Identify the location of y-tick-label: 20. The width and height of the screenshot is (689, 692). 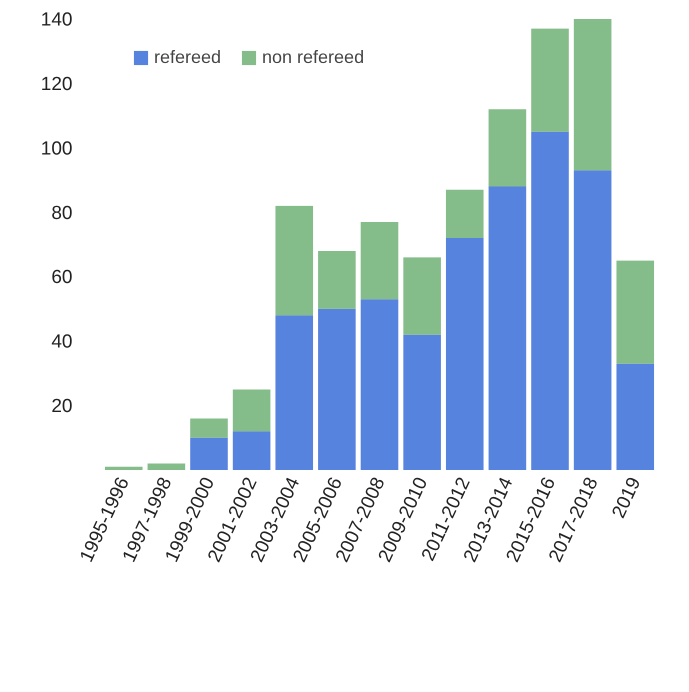
(61, 407).